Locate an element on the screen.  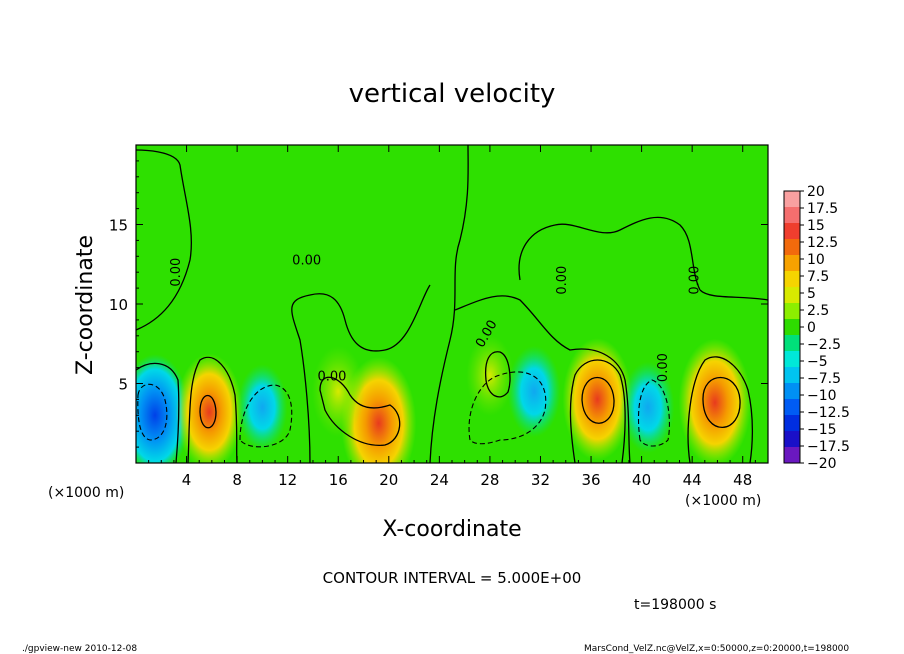
y-tick-label: 15 is located at coordinates (118, 226).